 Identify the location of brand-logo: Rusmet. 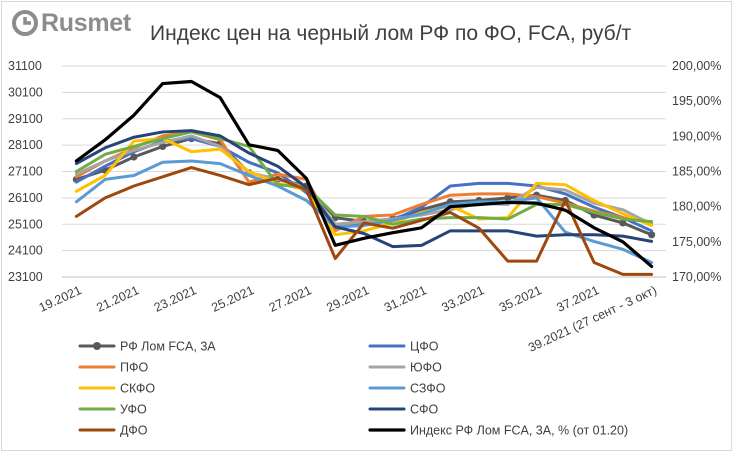
(71, 23).